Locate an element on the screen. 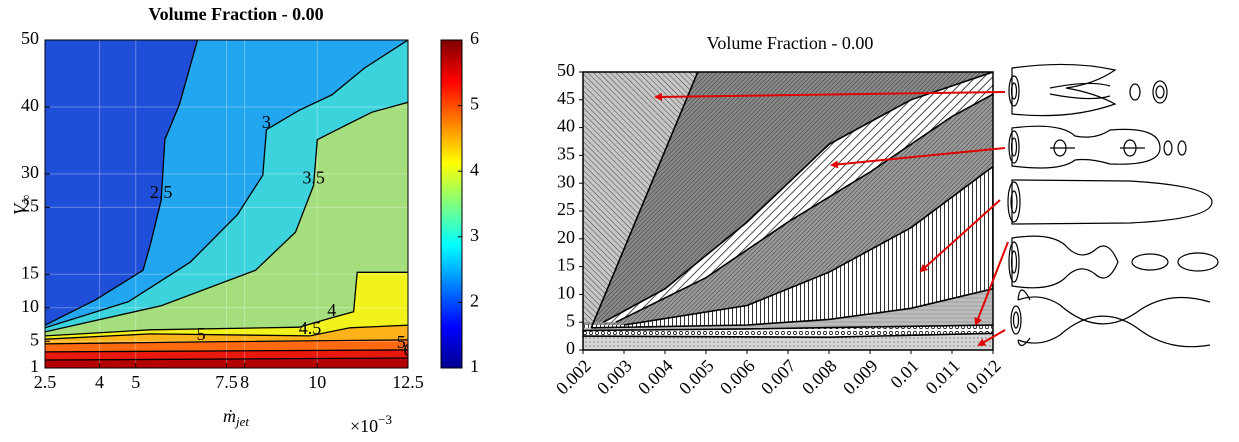 The image size is (1239, 442). contour-label: 5 is located at coordinates (201, 334).